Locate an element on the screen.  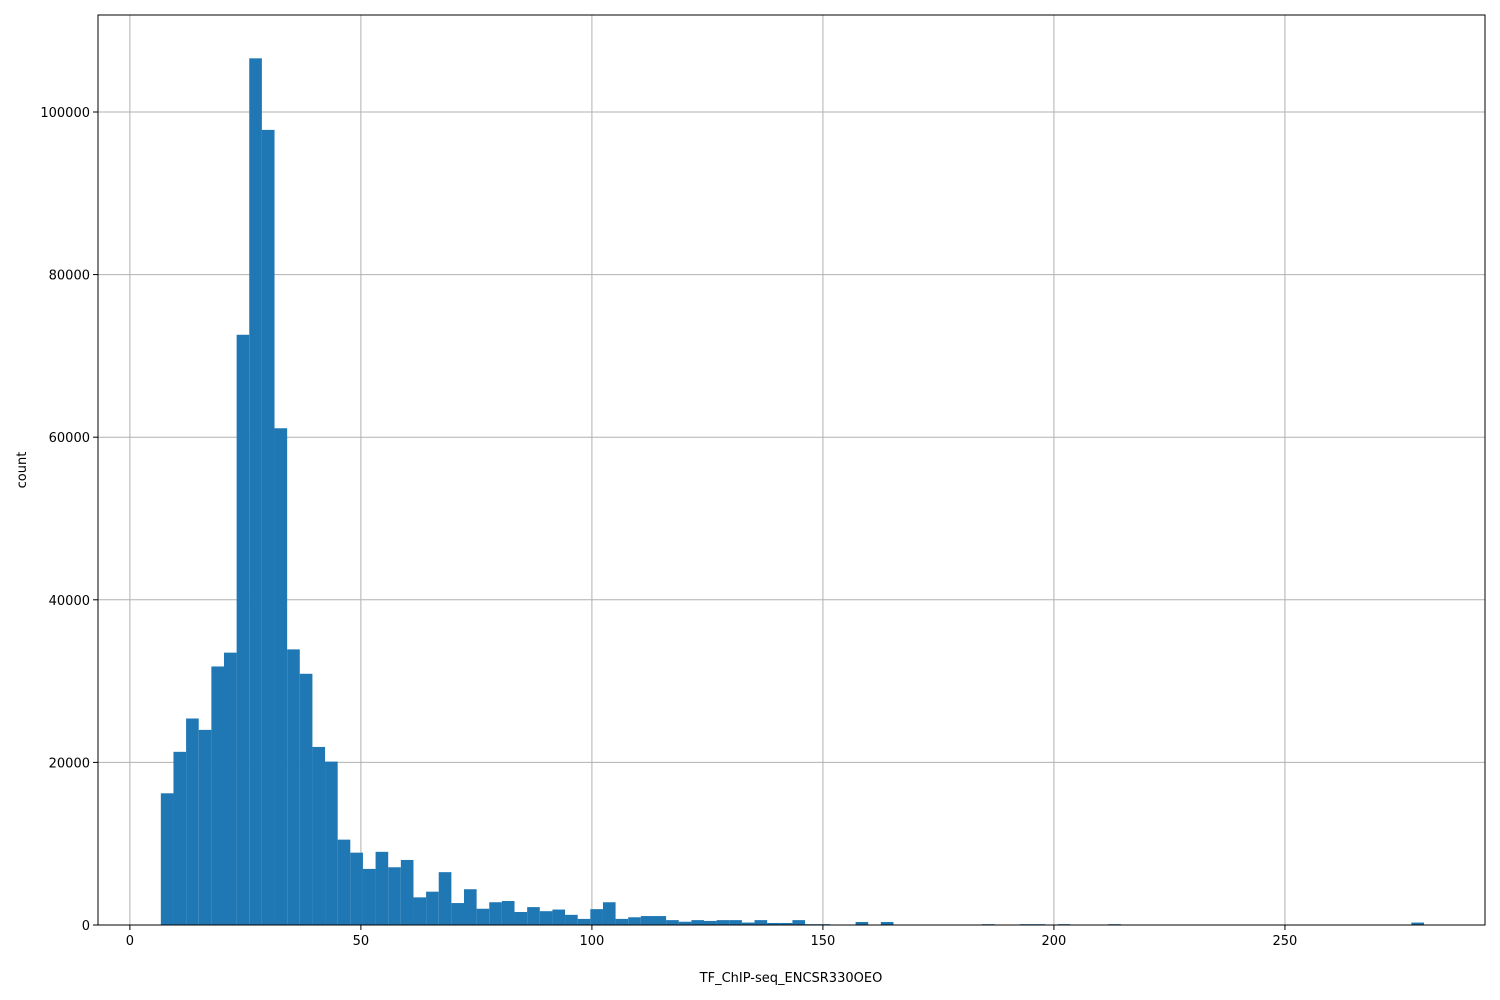
y-tick-label: 60000 is located at coordinates (69, 438).